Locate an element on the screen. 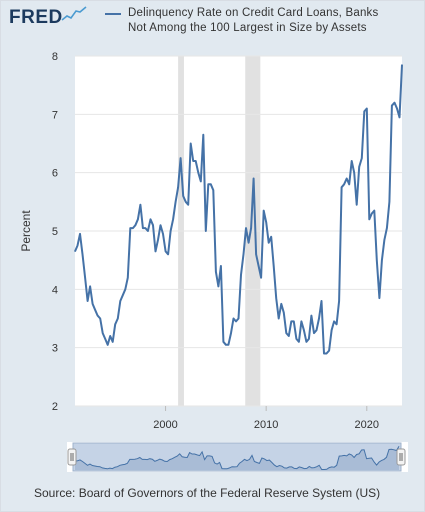 Image resolution: width=425 pixels, height=512 pixels. y-tick-label-7: 7 is located at coordinates (55, 115).